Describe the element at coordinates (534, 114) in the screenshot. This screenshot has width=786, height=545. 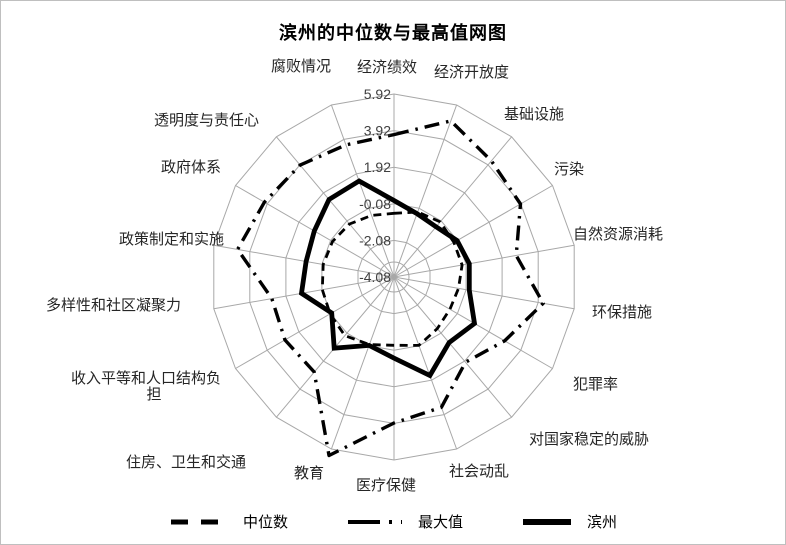
I see `category-label: 基础设施` at that location.